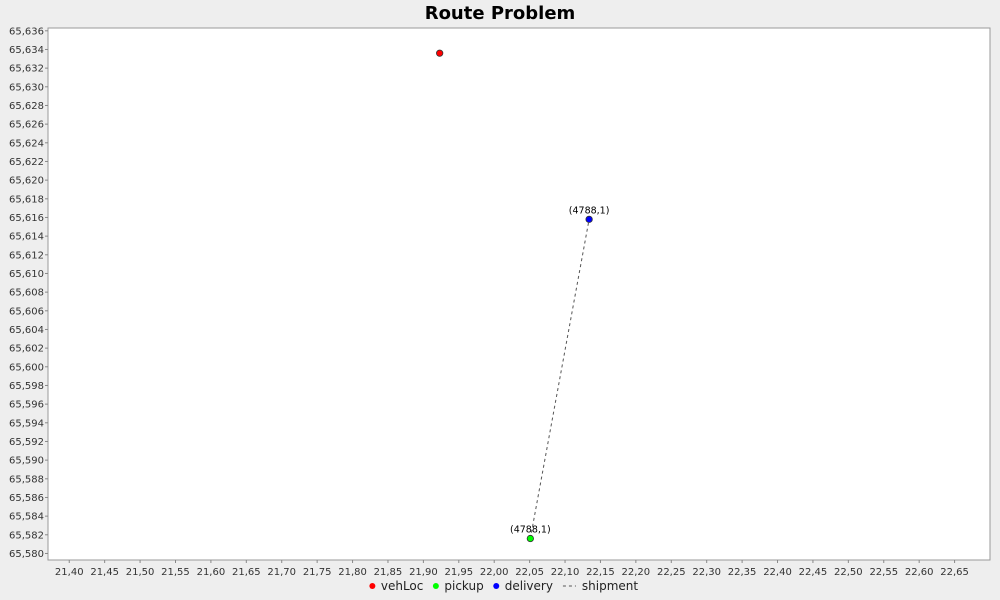 The height and width of the screenshot is (600, 1000). What do you see at coordinates (402, 586) in the screenshot?
I see `vehLoc-legend-label: vehLoc` at bounding box center [402, 586].